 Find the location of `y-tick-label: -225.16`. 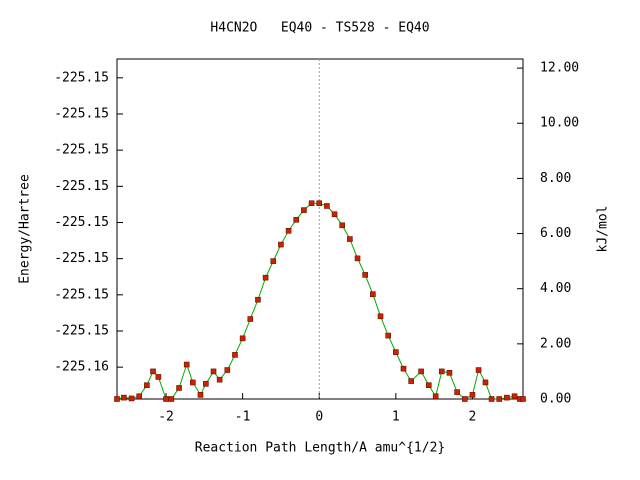

y-tick-label: -225.16 is located at coordinates (81, 367).